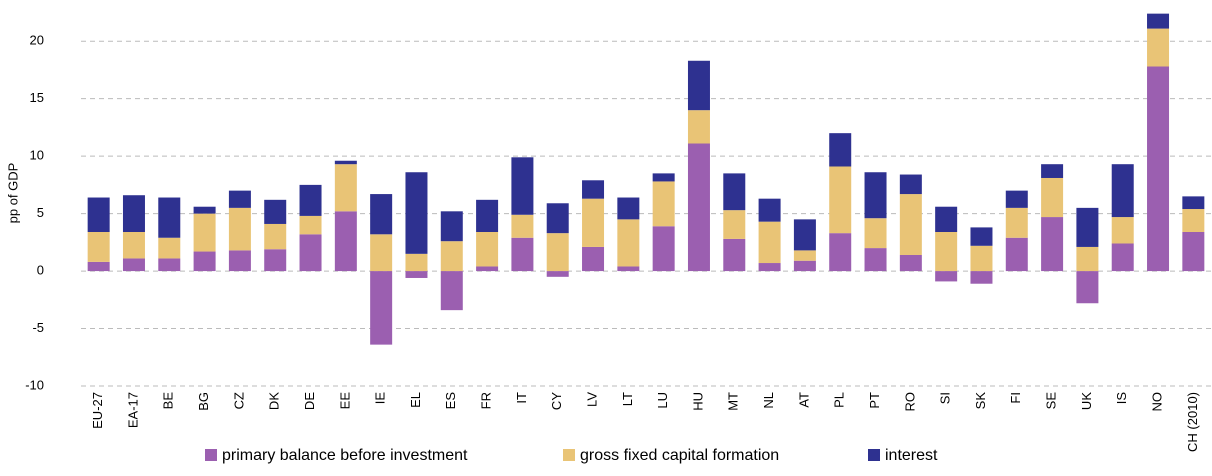 The width and height of the screenshot is (1212, 476). Describe the element at coordinates (1192, 422) in the screenshot. I see `x-tick-label: CH (2010)` at that location.